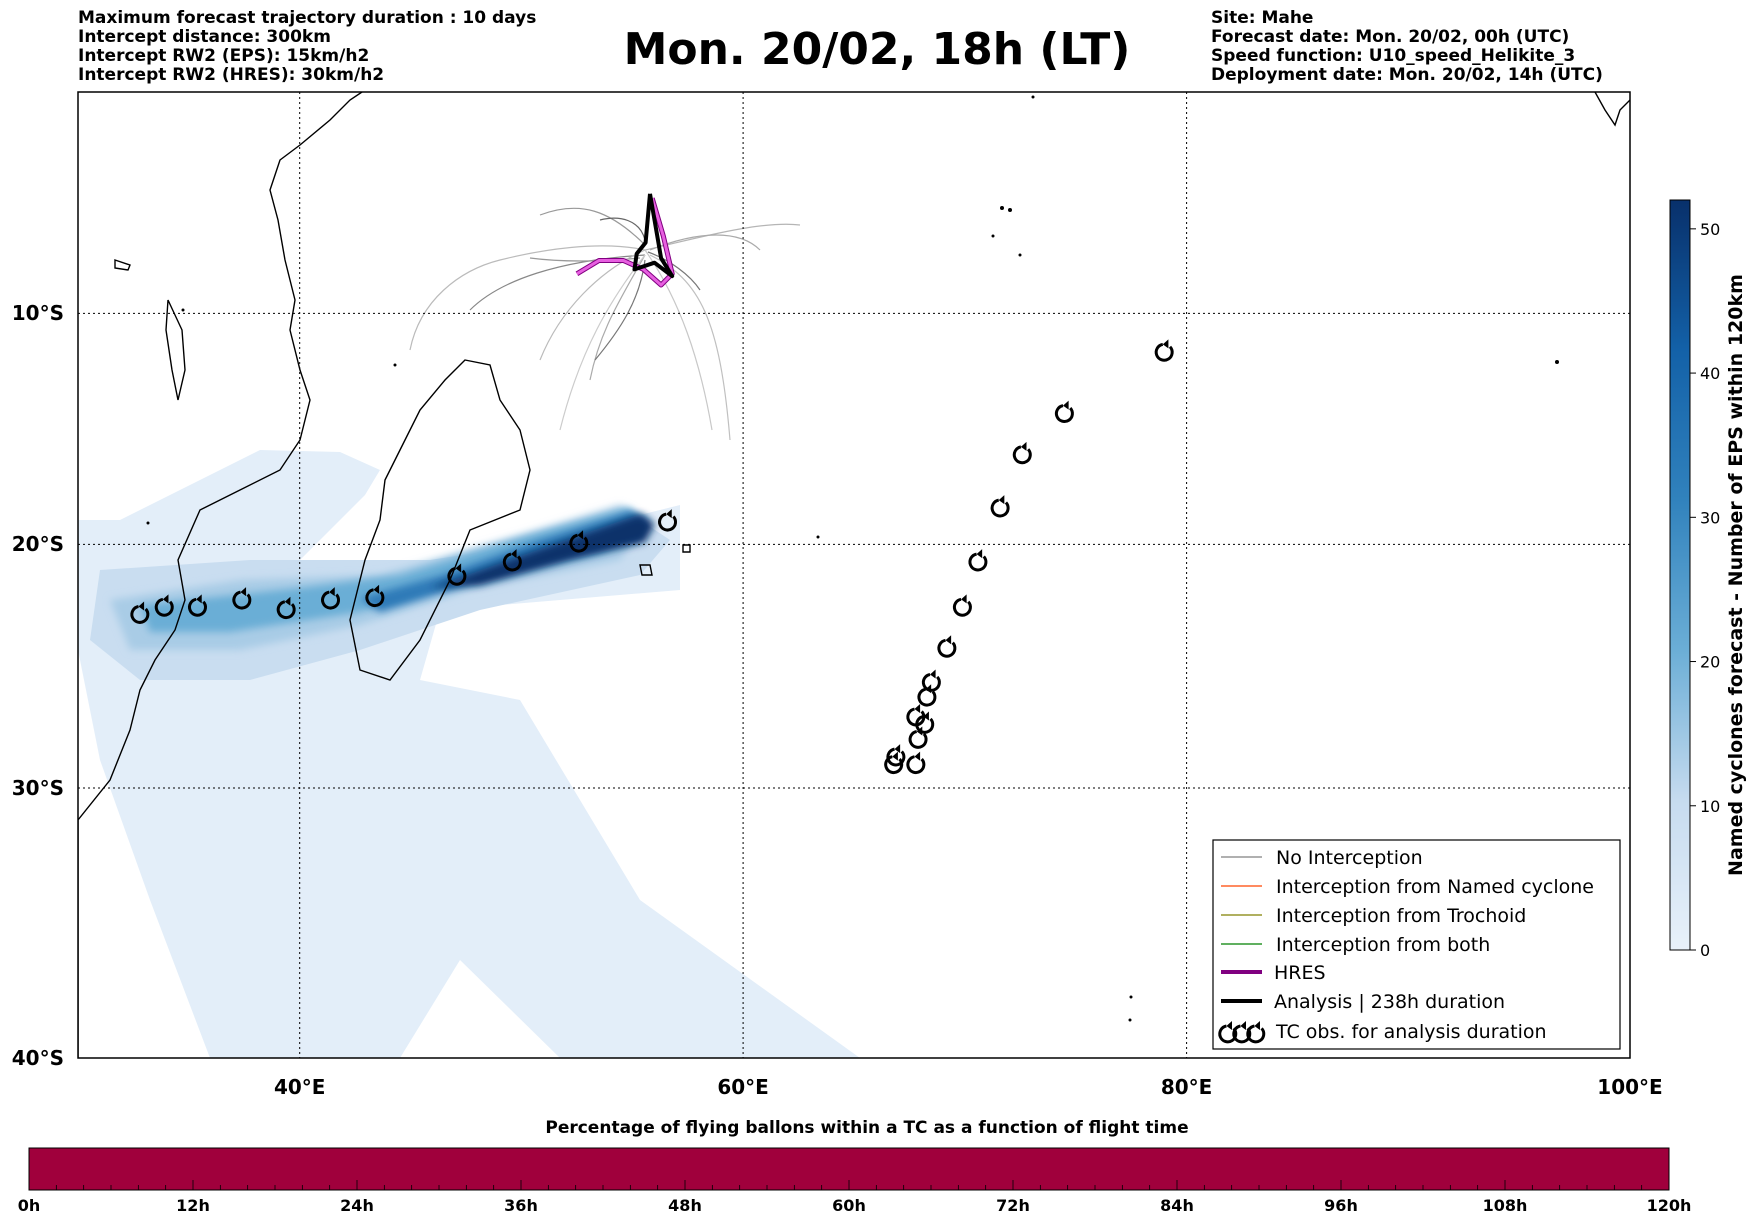 The height and width of the screenshot is (1223, 1754). Describe the element at coordinates (231, 75) in the screenshot. I see `header-line-hres: Intercept RW2 (HRES): 30km/h2` at that location.